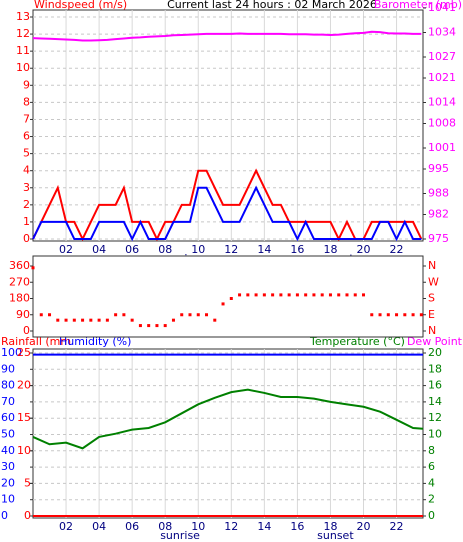 The height and width of the screenshot is (542, 463). What do you see at coordinates (24, 385) in the screenshot?
I see `y3-tick-label: 20` at bounding box center [24, 385].